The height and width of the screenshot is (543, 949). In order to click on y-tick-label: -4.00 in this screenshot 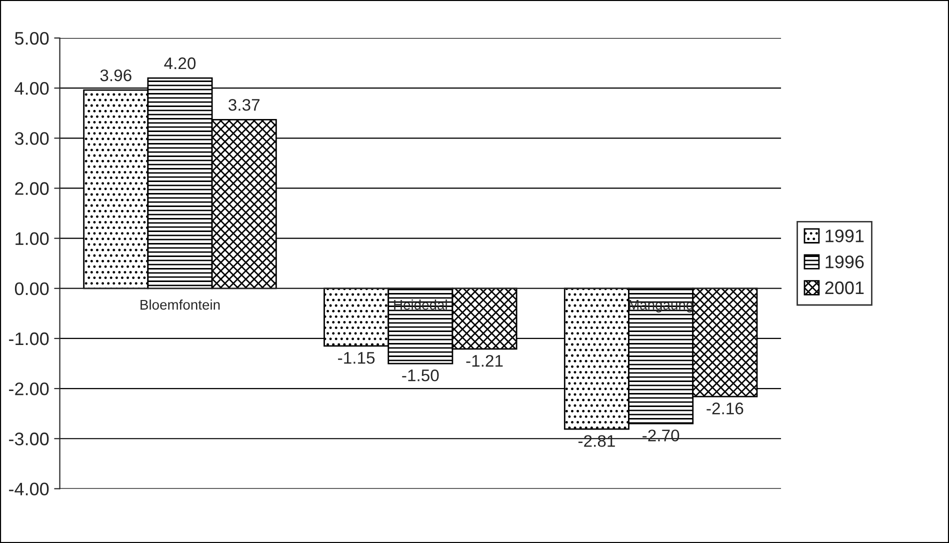, I will do `click(29, 489)`.